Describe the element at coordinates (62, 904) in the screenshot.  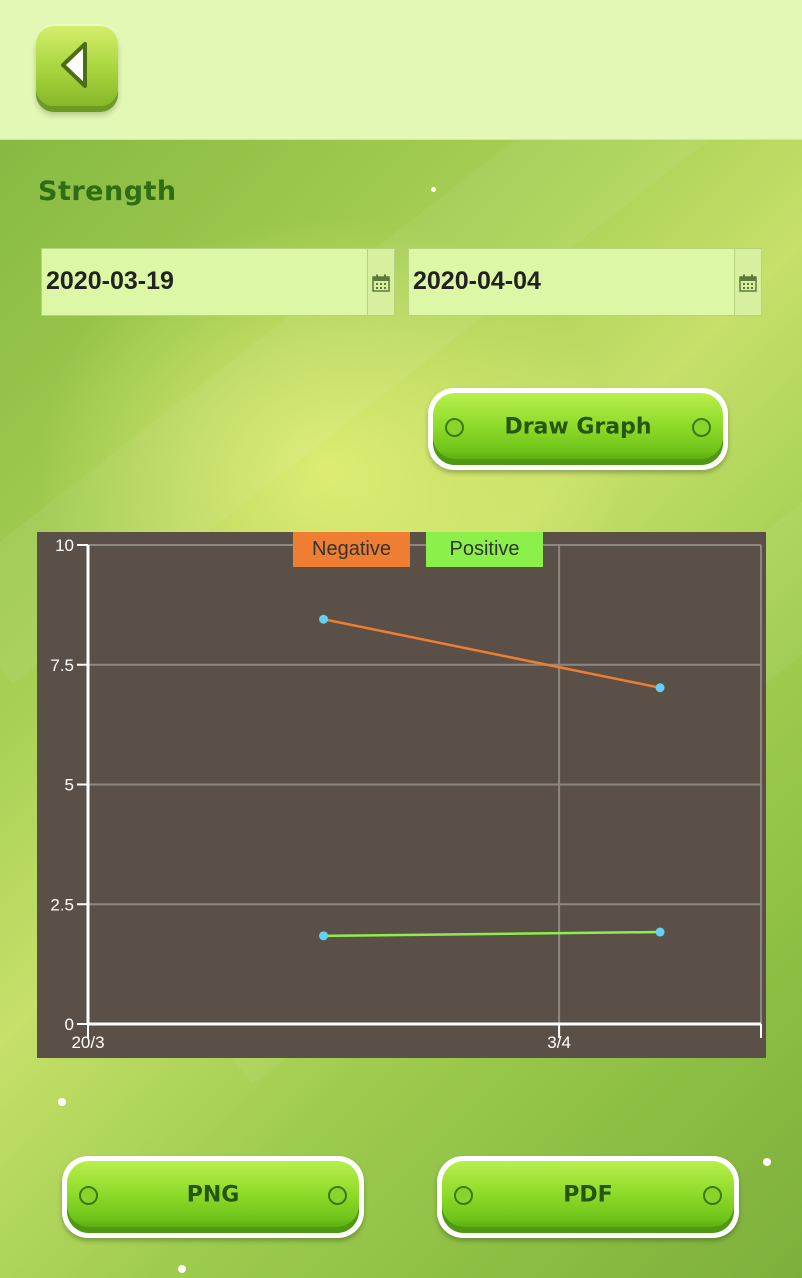
I see `y-tick-label: 2.5` at that location.